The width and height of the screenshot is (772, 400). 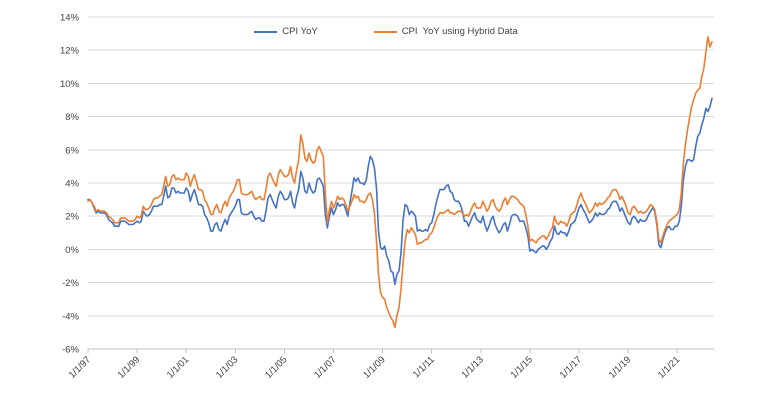 I want to click on y-axis-labels: 14% 12% 10% 8% 6% 4% 2% 0% -2% -4% -6%, so click(x=70, y=184).